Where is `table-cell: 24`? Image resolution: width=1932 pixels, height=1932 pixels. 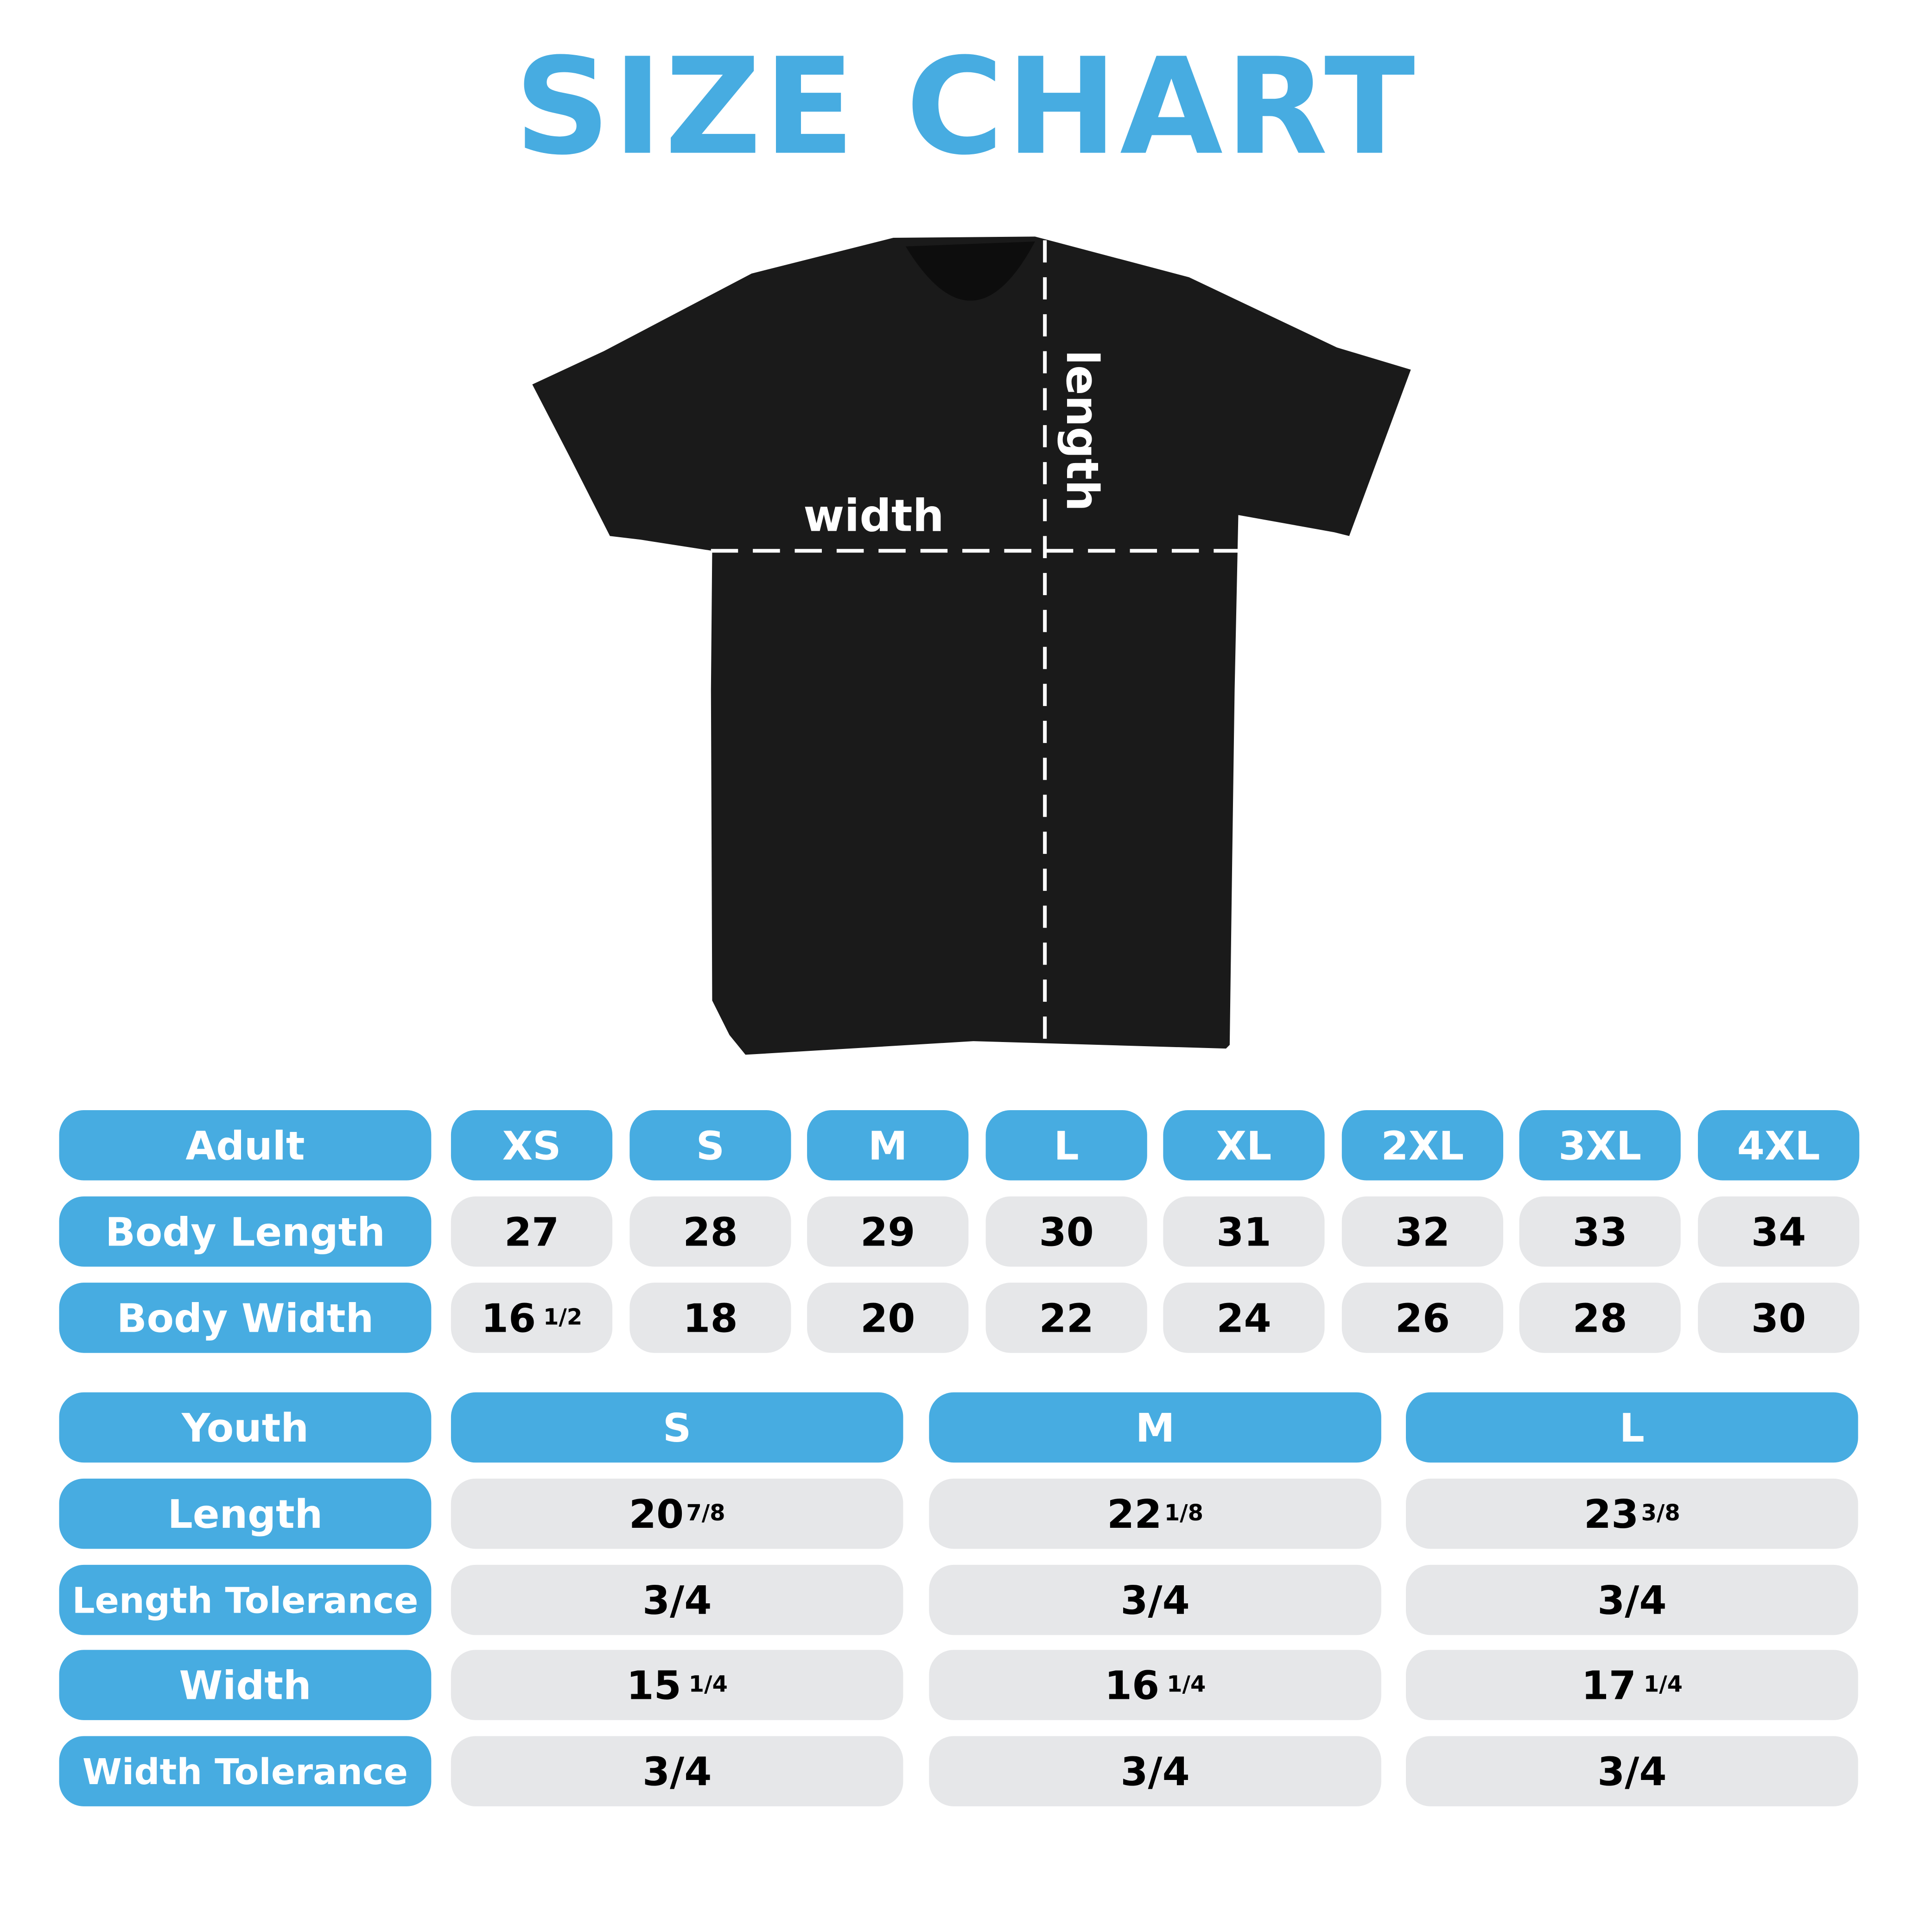
table-cell: 24 is located at coordinates (1244, 1318).